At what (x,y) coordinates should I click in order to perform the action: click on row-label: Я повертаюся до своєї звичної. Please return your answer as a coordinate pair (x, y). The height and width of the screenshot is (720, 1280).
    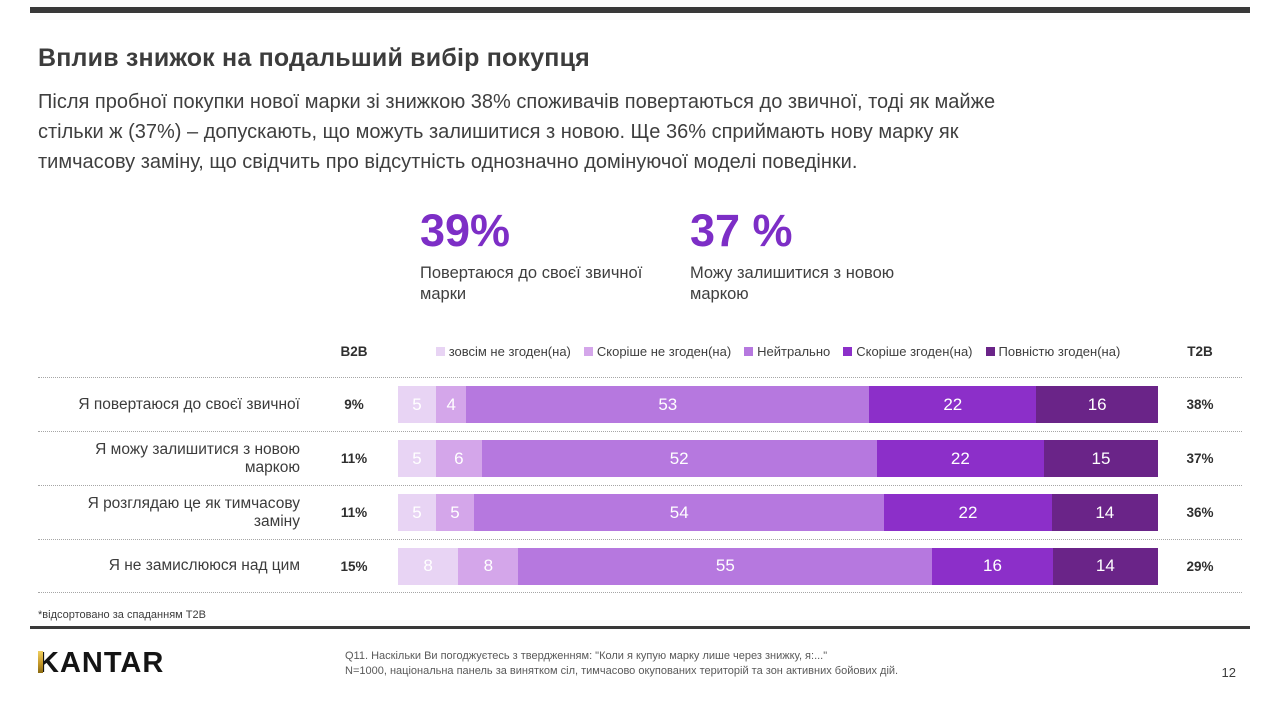
    Looking at the image, I should click on (189, 404).